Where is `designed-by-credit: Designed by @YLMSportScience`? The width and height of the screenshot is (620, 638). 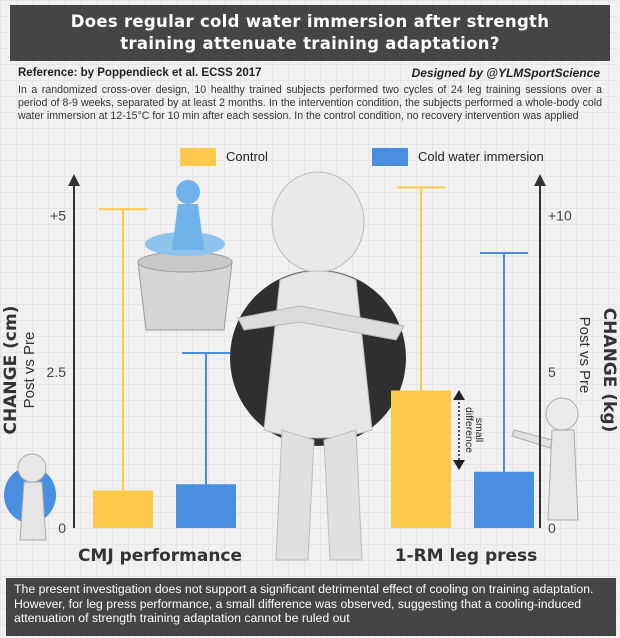 designed-by-credit: Designed by @YLMSportScience is located at coordinates (505, 73).